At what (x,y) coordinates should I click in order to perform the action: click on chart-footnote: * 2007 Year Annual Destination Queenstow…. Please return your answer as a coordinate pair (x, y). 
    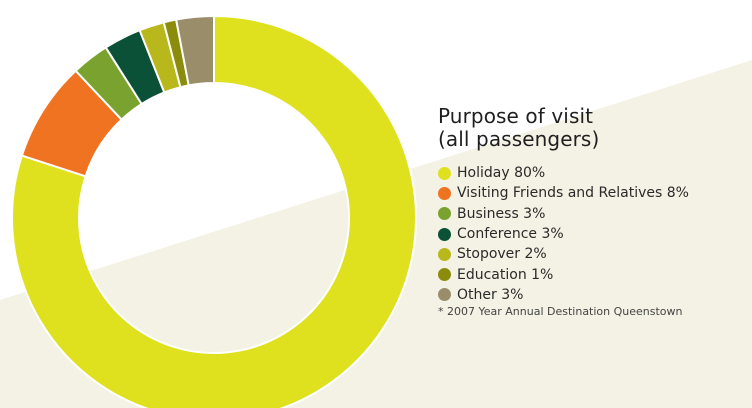
    Looking at the image, I should click on (560, 312).